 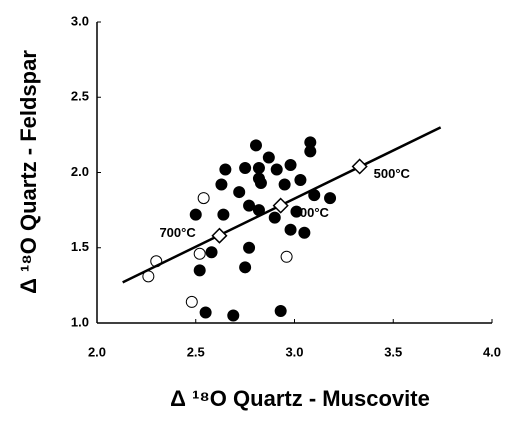 I want to click on x-tick-label: 2.0, so click(x=97, y=351).